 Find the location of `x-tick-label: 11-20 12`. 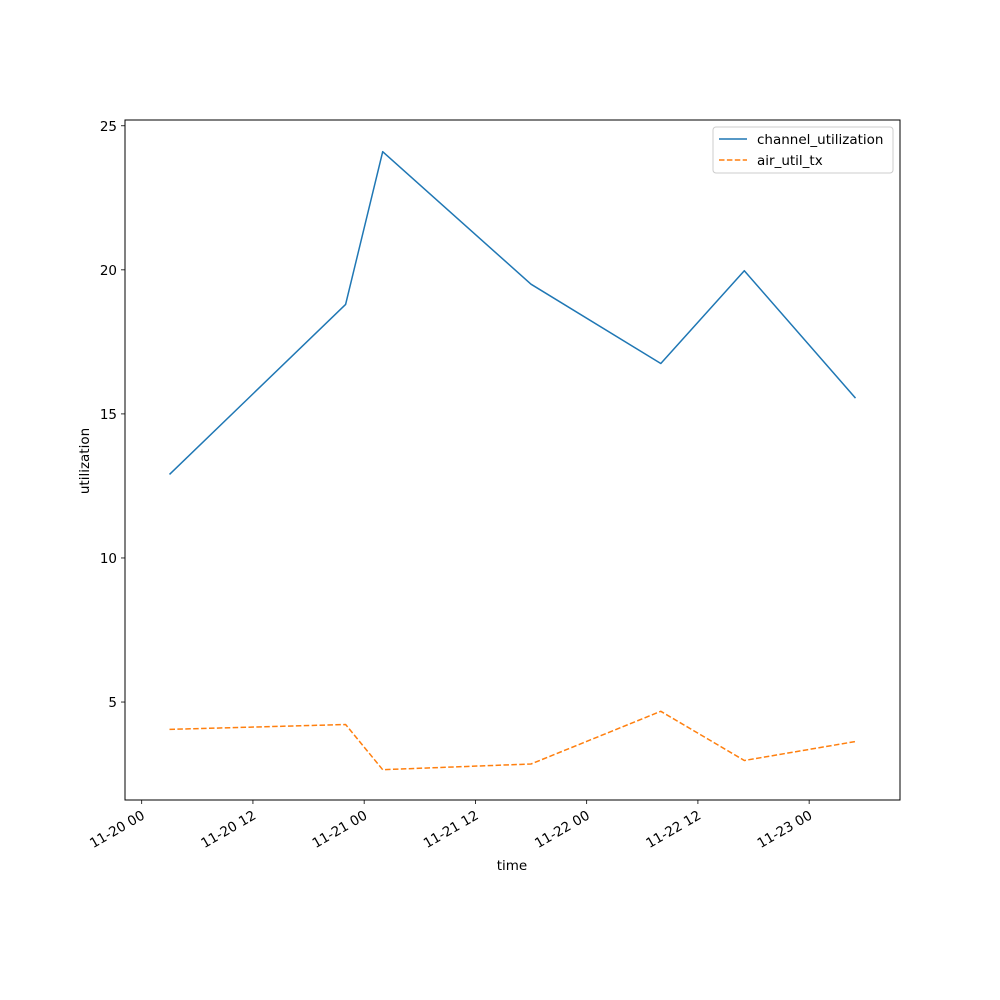

x-tick-label: 11-20 12 is located at coordinates (228, 830).